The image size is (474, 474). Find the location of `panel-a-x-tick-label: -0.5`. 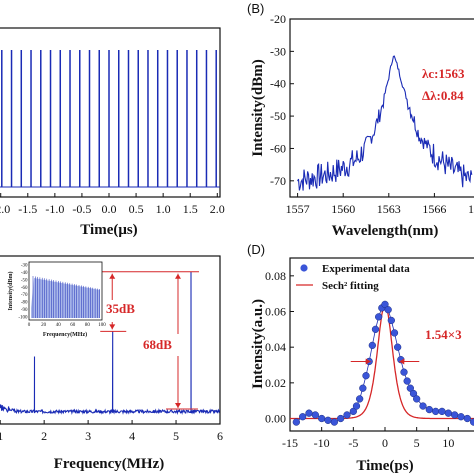

panel-a-x-tick-label: -0.5 is located at coordinates (81, 209).